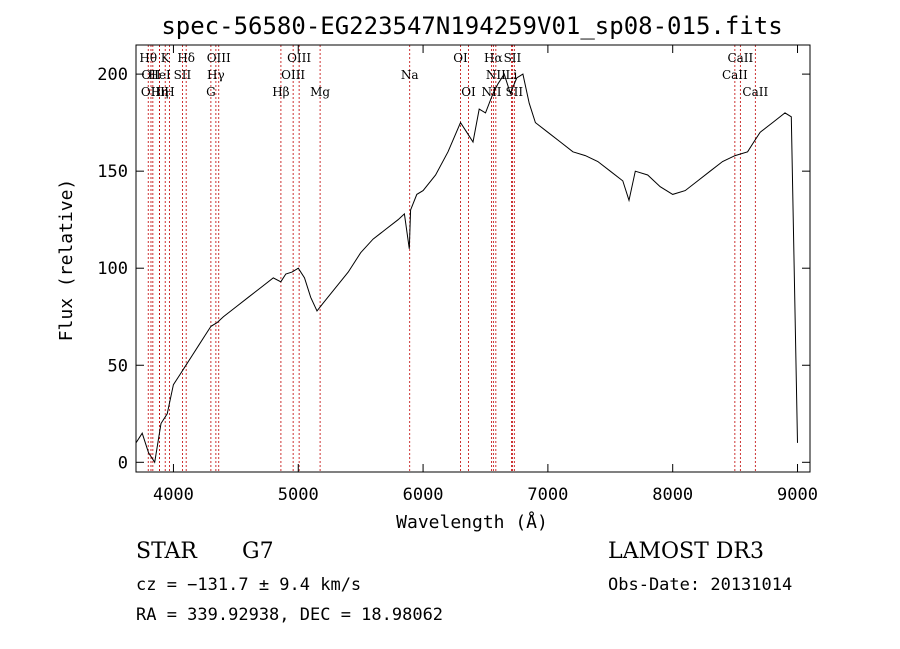 This screenshot has width=900, height=649. I want to click on x-tick-label: 6000, so click(423, 495).